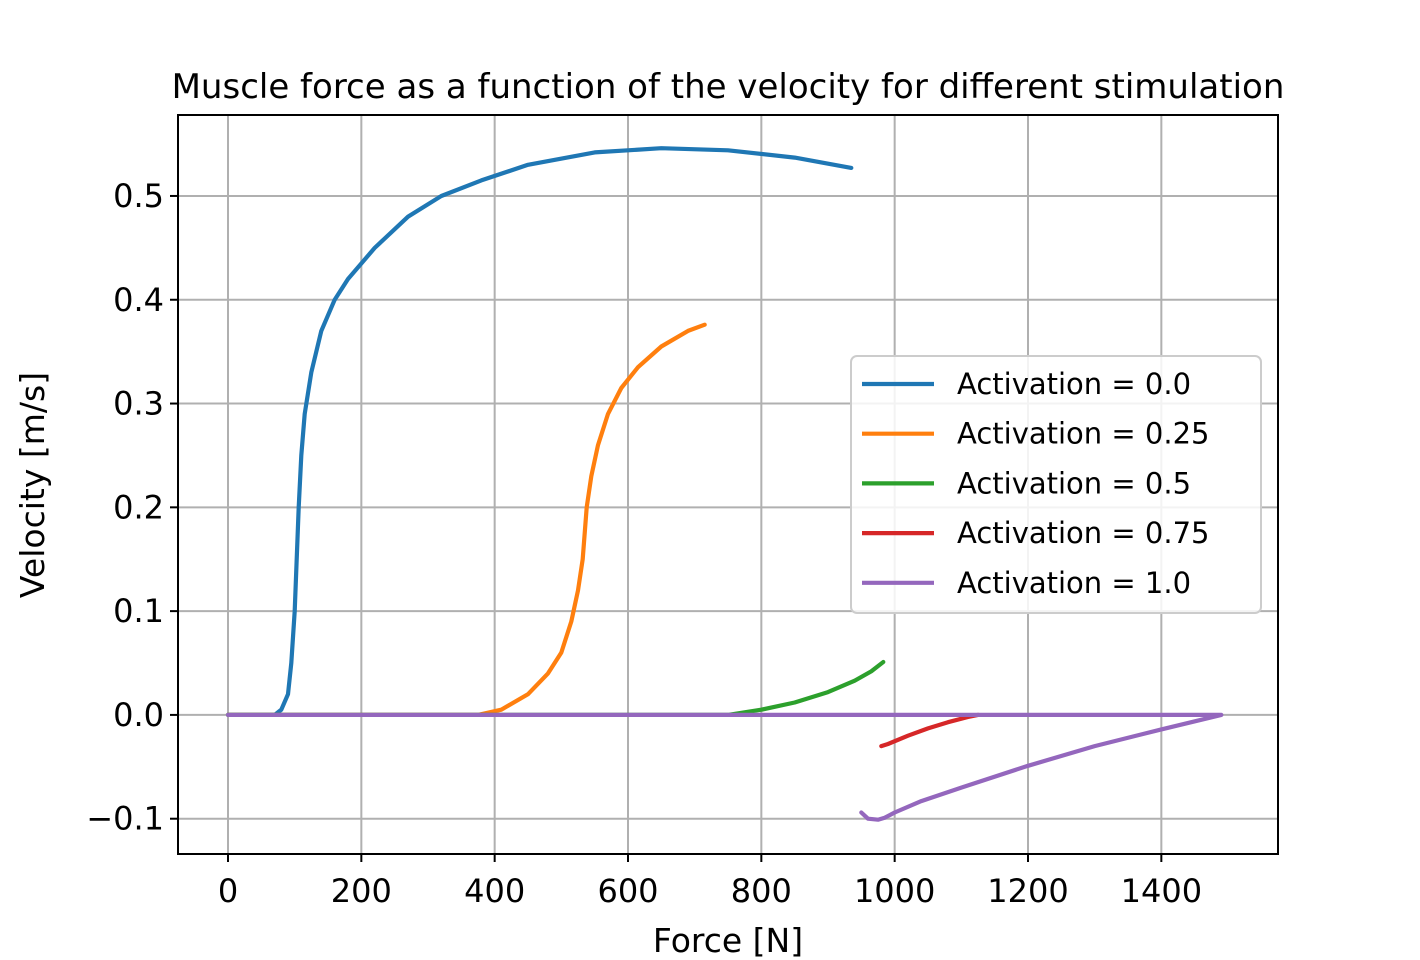 This screenshot has height=960, width=1420. Describe the element at coordinates (761, 891) in the screenshot. I see `x-tick-label: 800` at that location.